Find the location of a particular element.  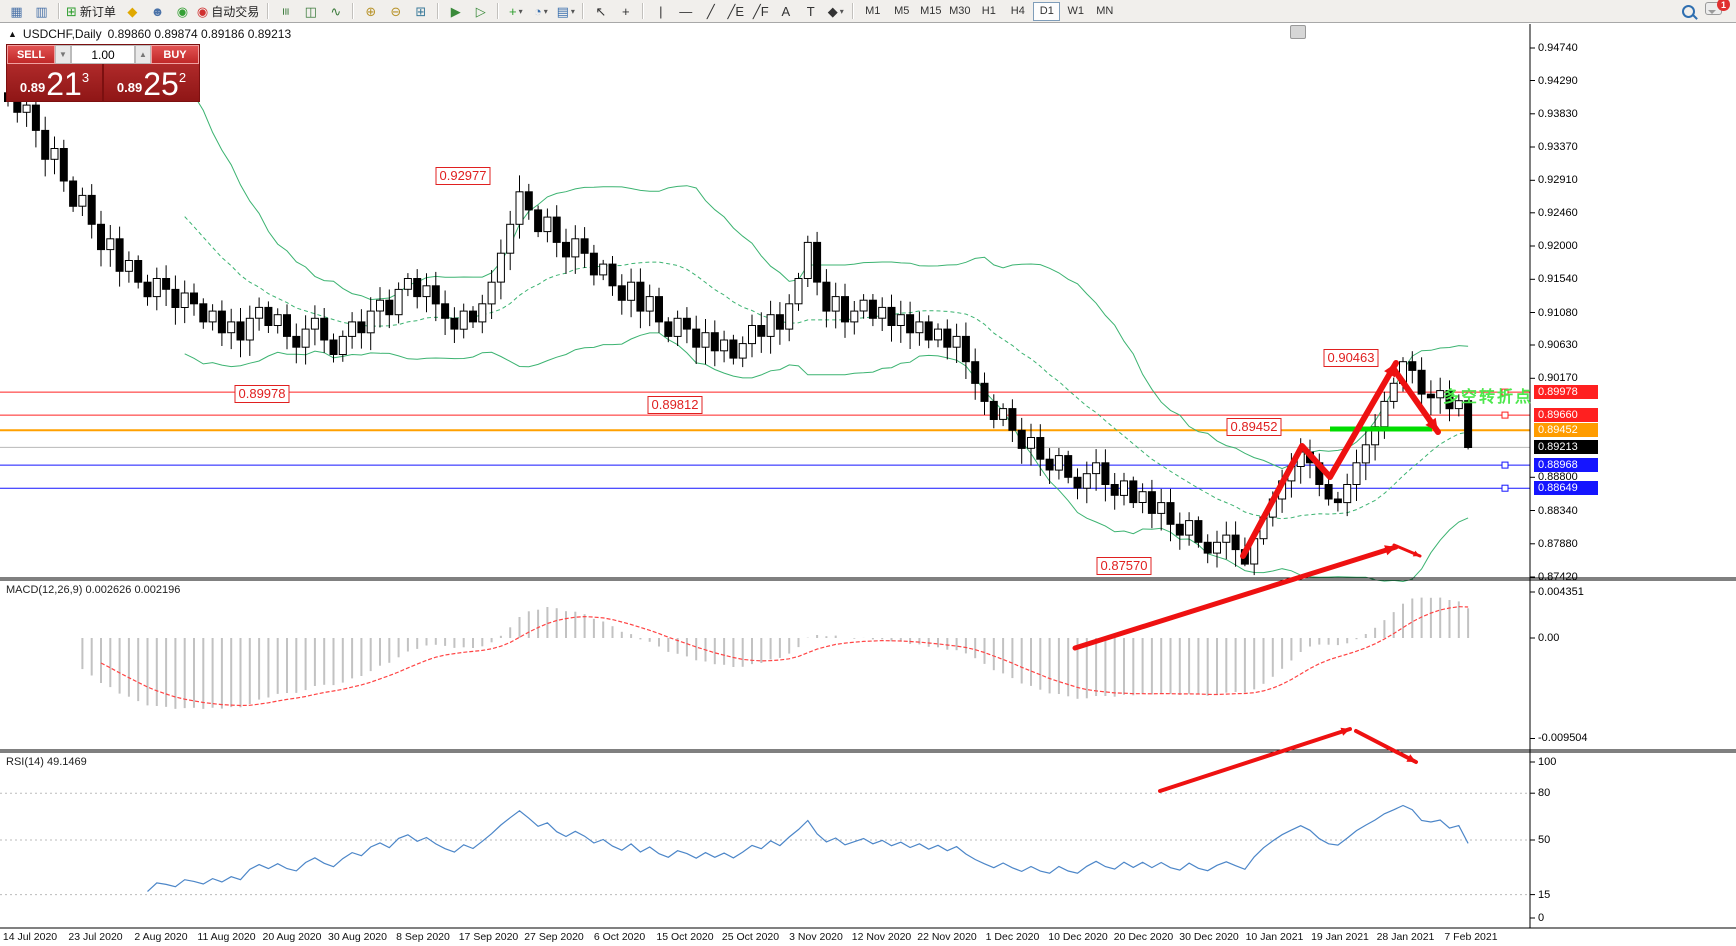

price-flag: 0.87570 is located at coordinates (1124, 566).